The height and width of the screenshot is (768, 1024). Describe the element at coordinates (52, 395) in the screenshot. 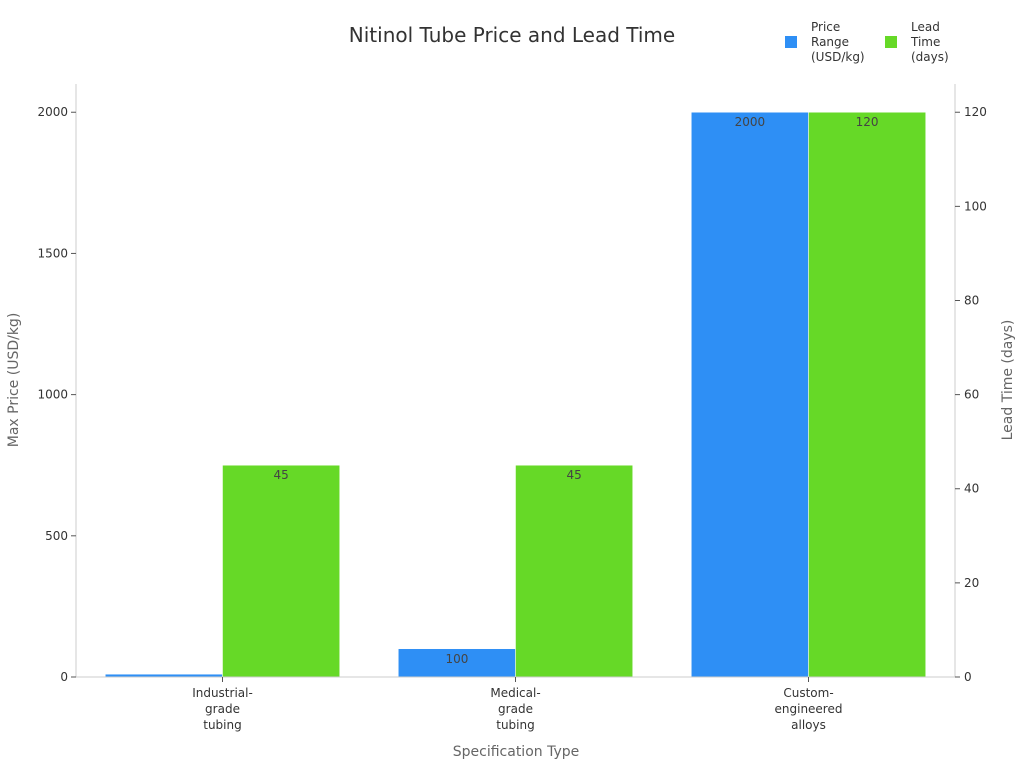

I see `y-tick-label: 1000` at that location.